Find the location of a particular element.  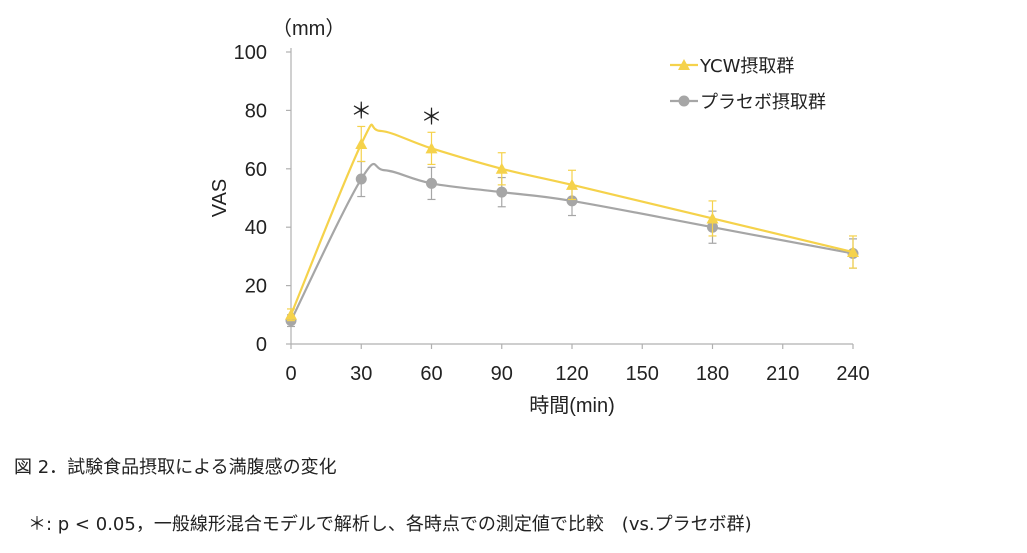

y-tick-label: 60 is located at coordinates (256, 170).